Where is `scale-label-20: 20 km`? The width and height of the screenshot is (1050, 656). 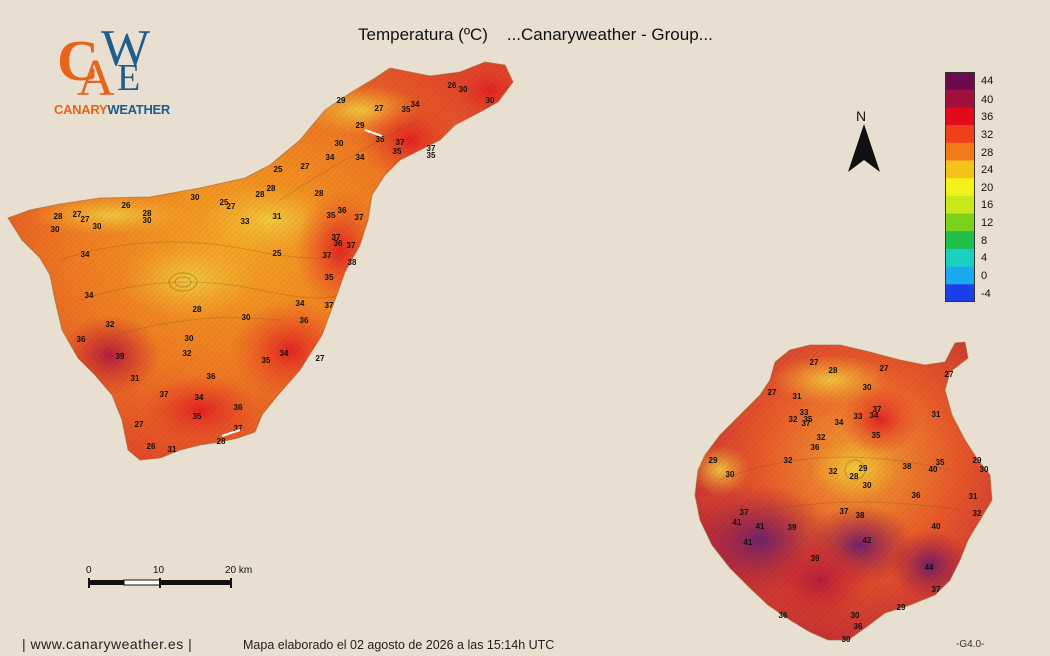
scale-label-20: 20 km is located at coordinates (239, 570).